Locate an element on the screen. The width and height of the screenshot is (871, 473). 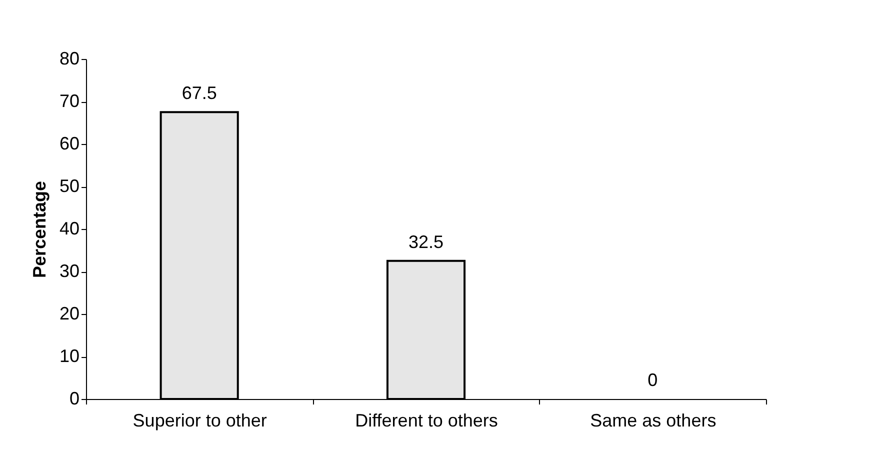
y-tick-label: 70 is located at coordinates (69, 101).